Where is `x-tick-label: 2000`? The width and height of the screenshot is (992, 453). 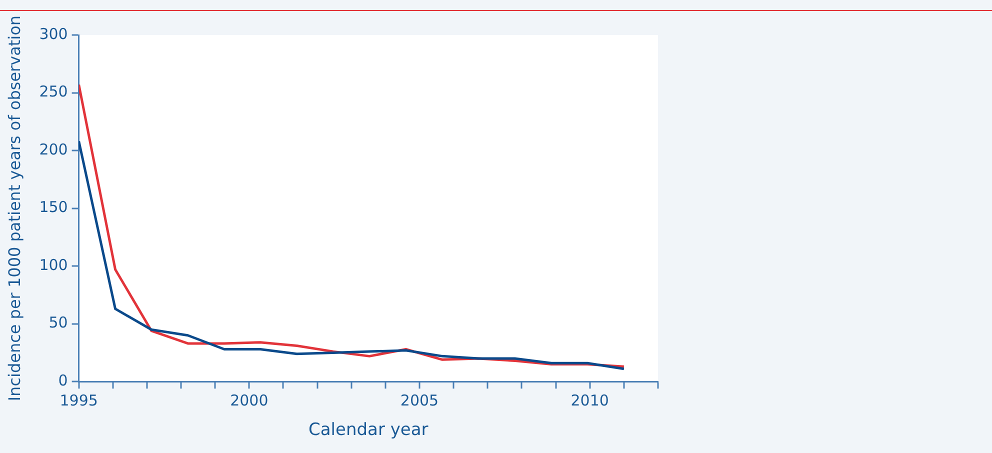 x-tick-label: 2000 is located at coordinates (249, 400).